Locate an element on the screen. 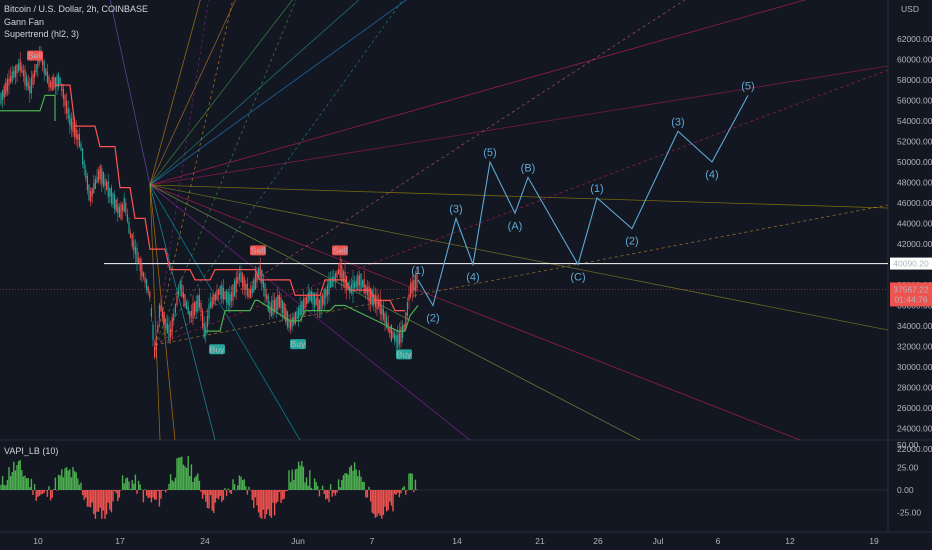  price-tick-label: 24000.00 is located at coordinates (914, 429).